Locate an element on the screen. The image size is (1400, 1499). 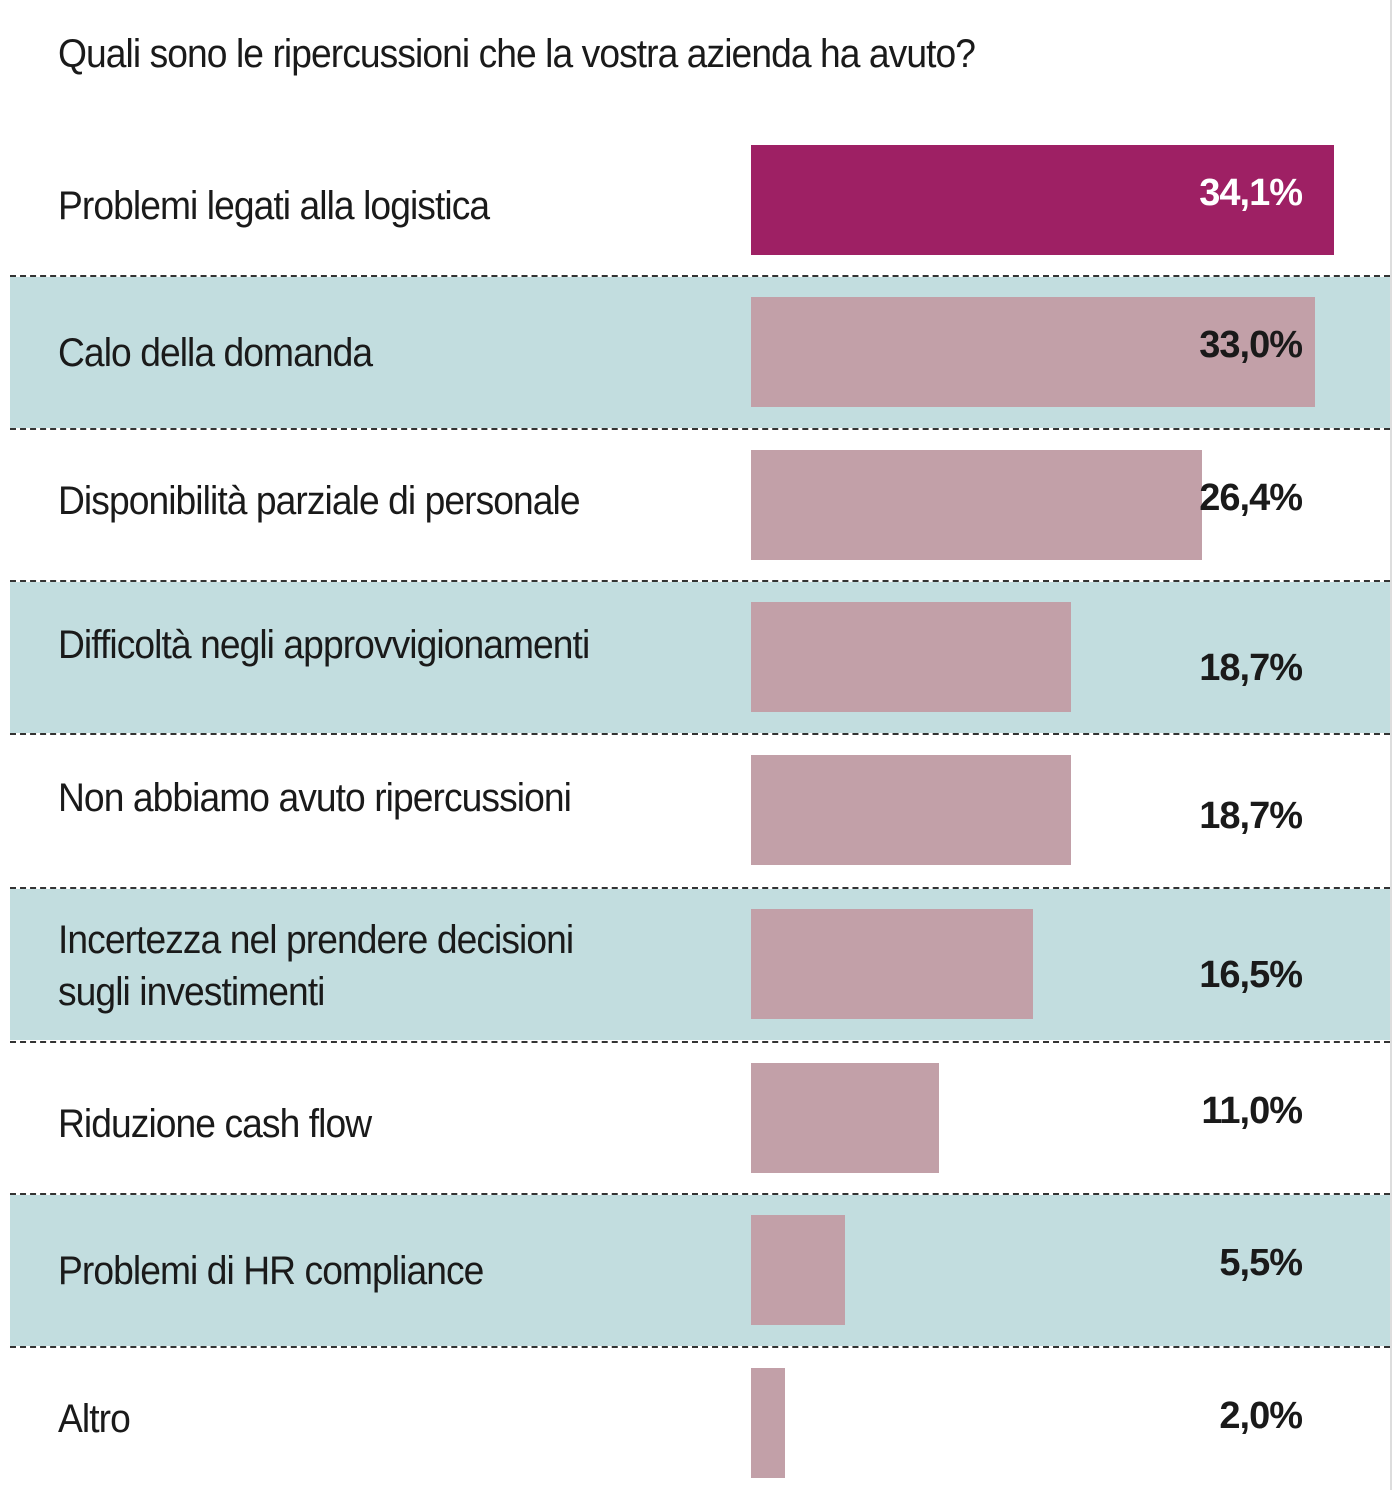
chart-row: Difficoltà negli approvvigionamenti 18,7% is located at coordinates (700, 657).